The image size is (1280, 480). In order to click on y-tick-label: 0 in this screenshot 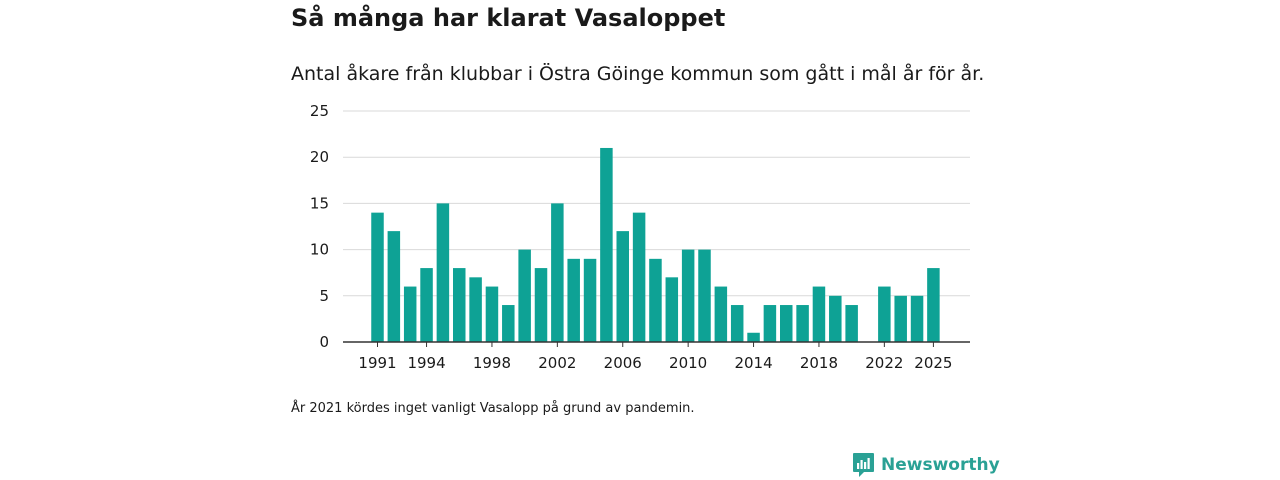, I will do `click(324, 342)`.